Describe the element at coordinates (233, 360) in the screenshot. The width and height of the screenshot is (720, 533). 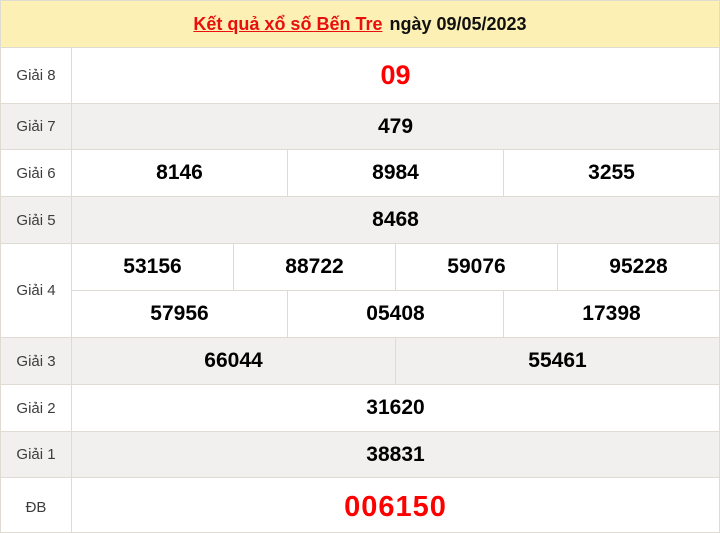
I see `prize-value: 66044` at that location.